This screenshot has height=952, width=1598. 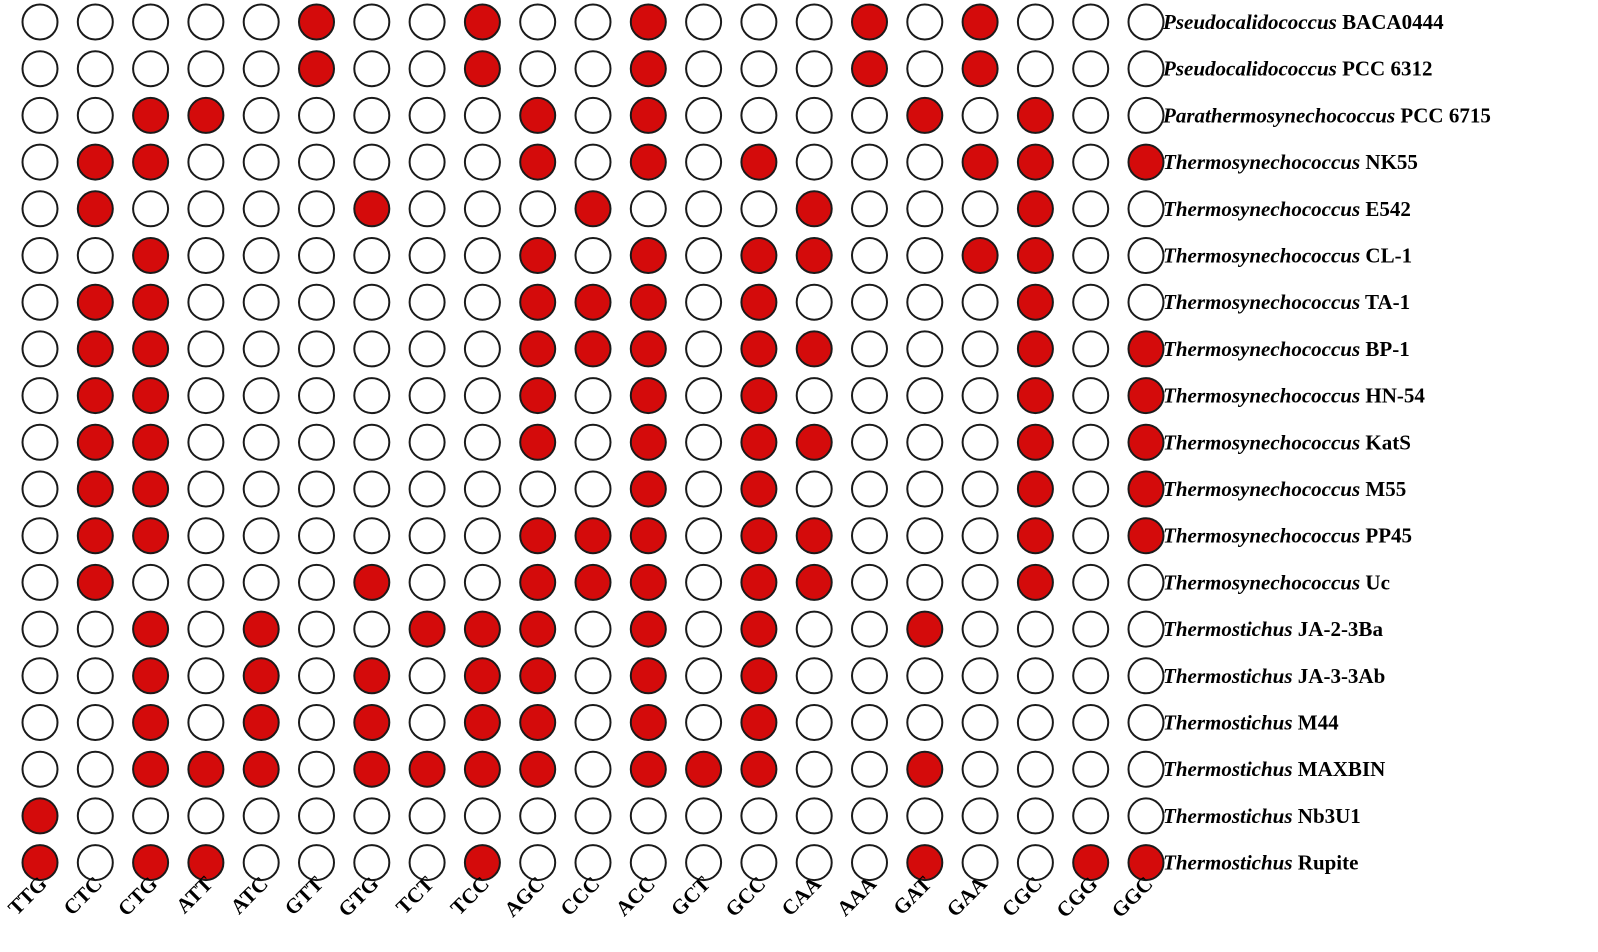 I want to click on row-label-genus: Thermosynechococcus, so click(x=1261, y=302).